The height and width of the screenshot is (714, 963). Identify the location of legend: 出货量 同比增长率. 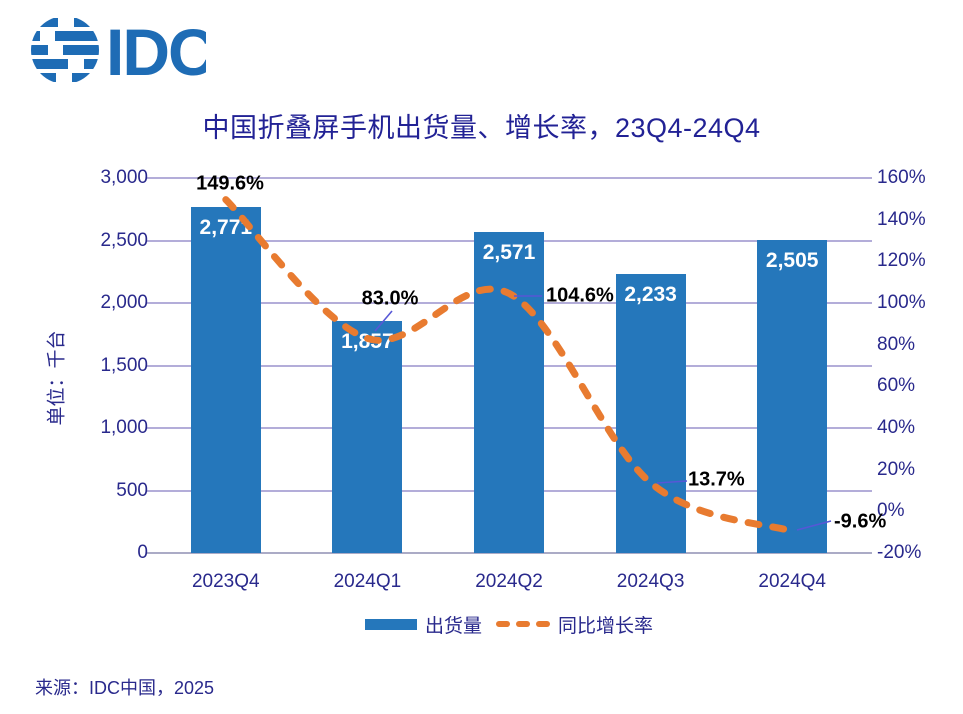
(509, 624).